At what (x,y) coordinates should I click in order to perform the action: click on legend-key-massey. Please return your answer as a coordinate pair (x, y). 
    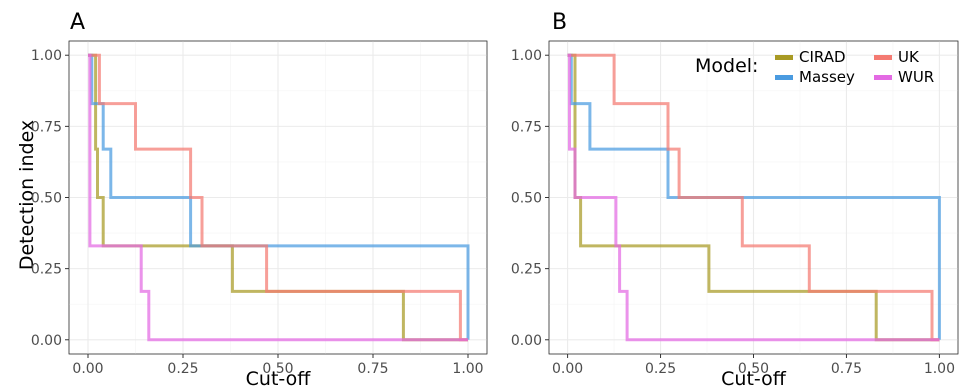
    Looking at the image, I should click on (784, 77).